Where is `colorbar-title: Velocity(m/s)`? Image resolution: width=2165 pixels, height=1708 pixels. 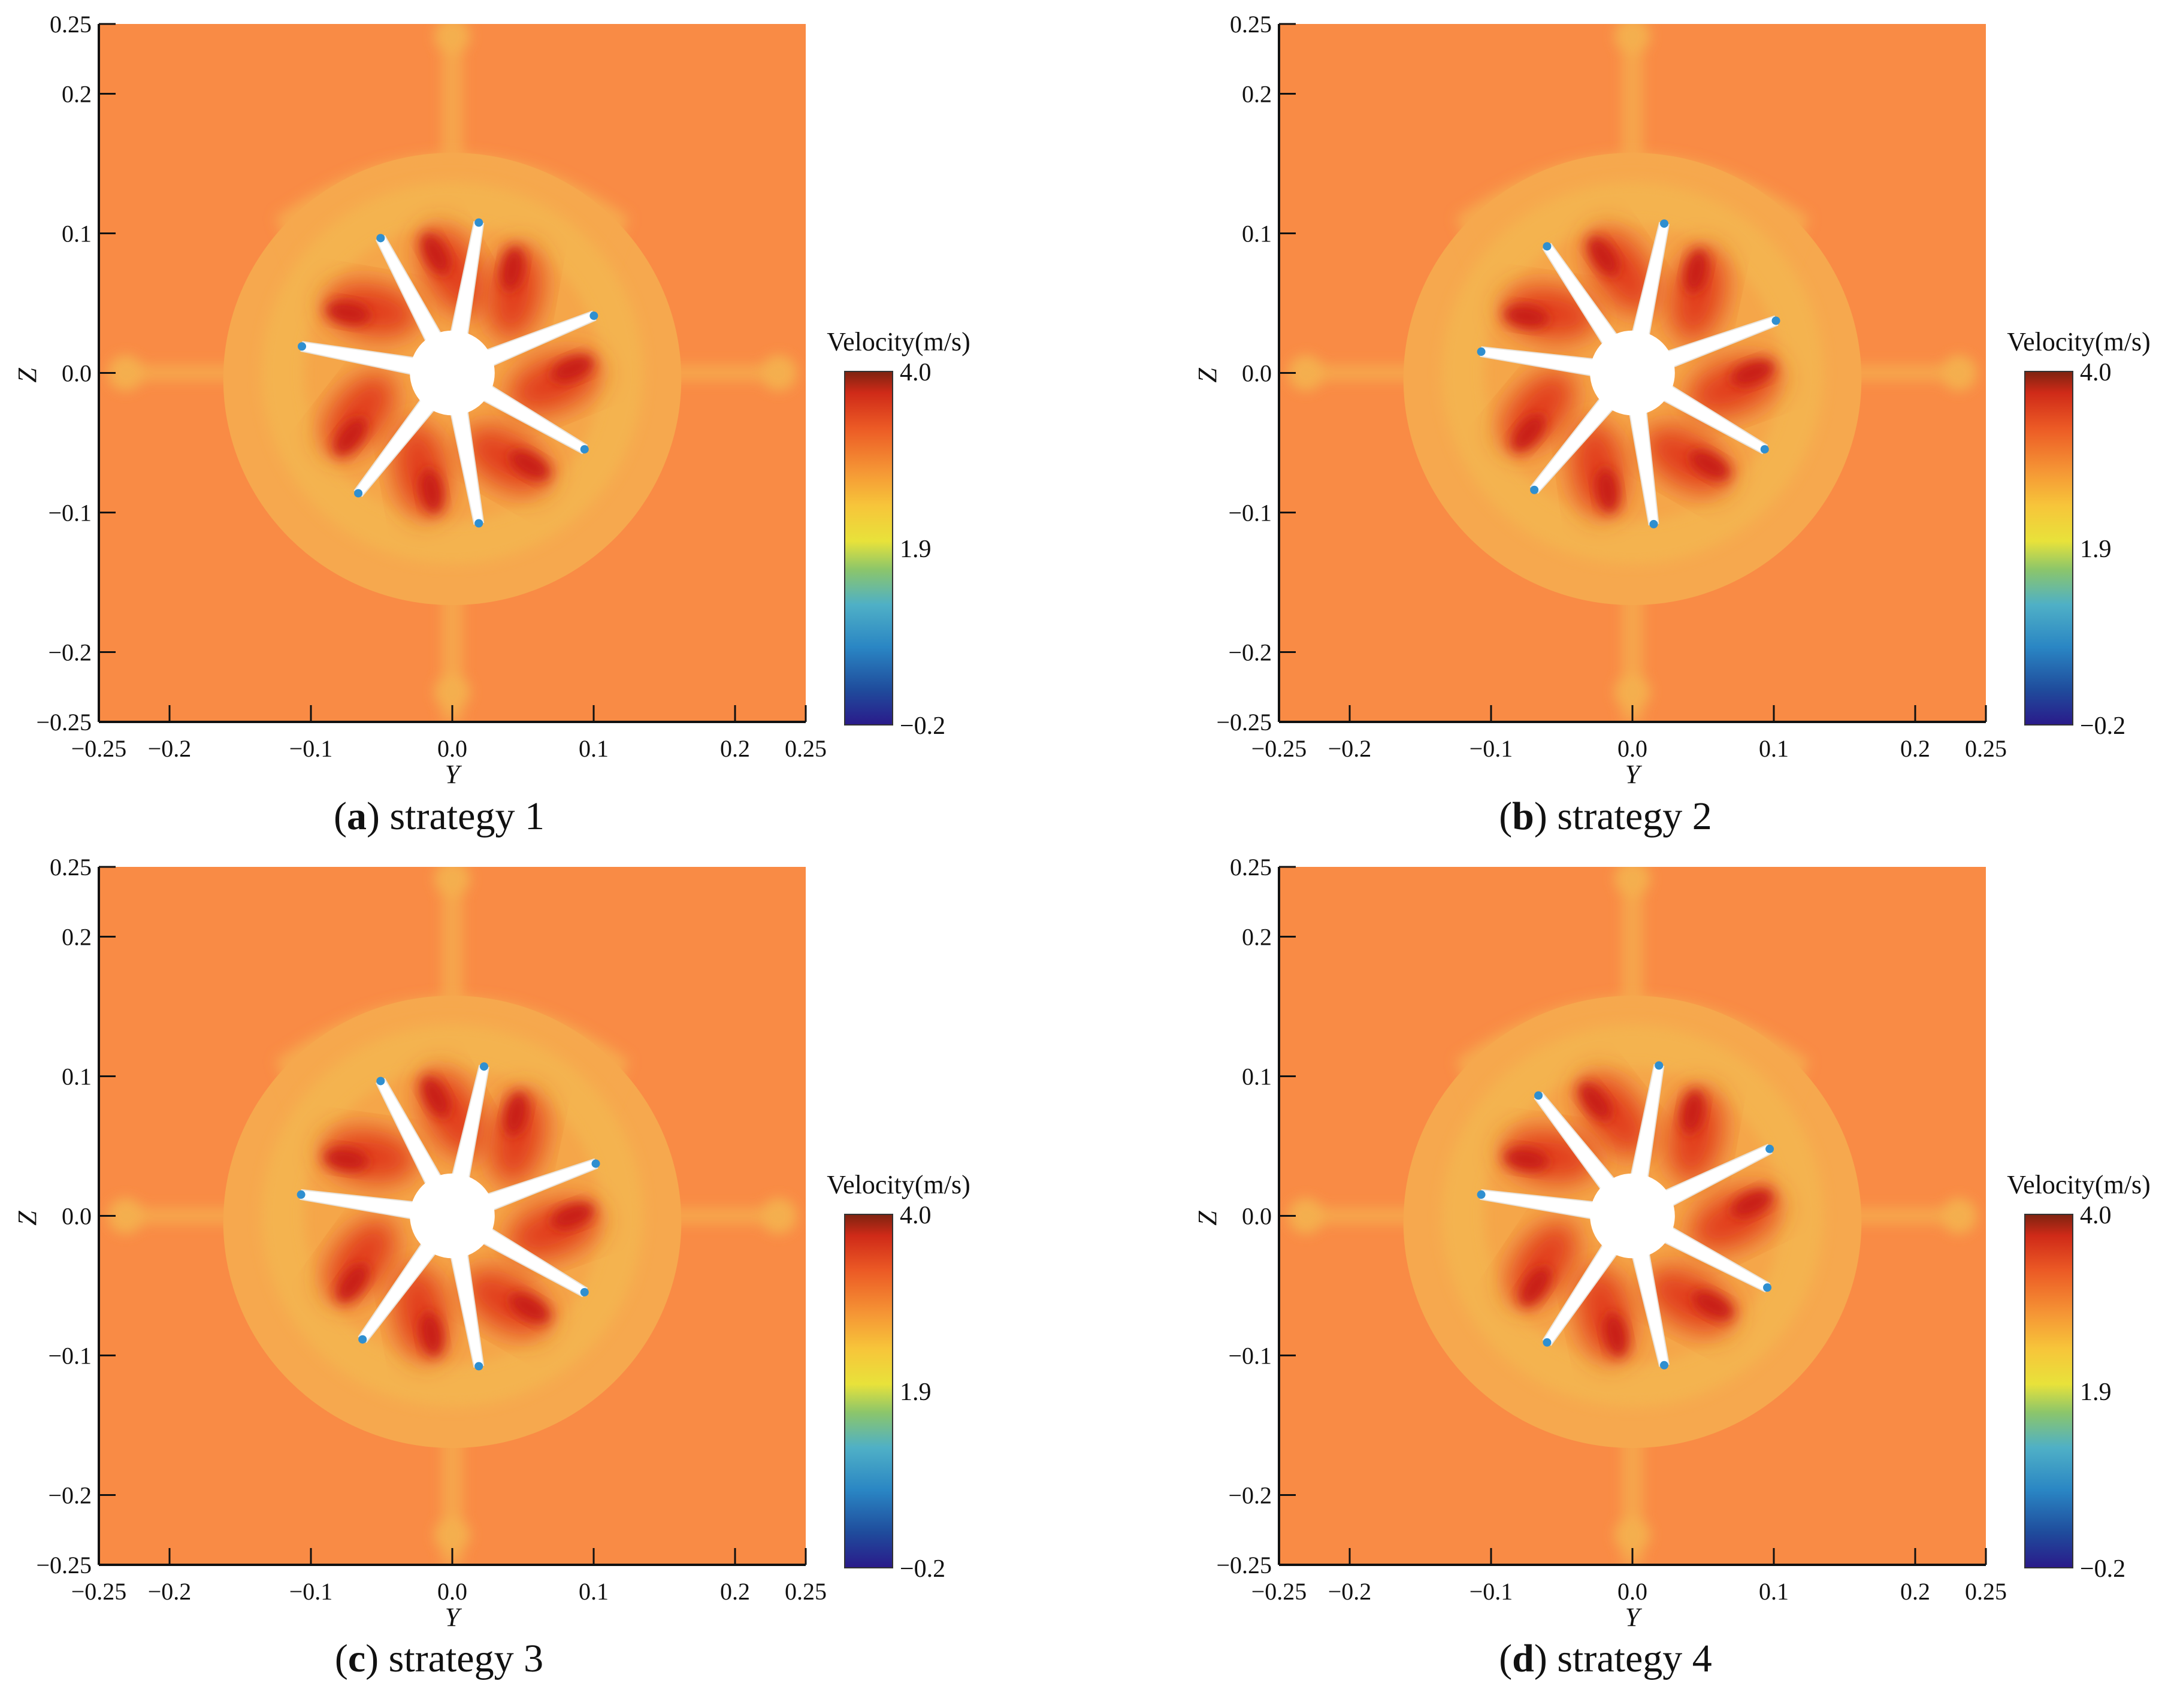
colorbar-title: Velocity(m/s) is located at coordinates (2079, 342).